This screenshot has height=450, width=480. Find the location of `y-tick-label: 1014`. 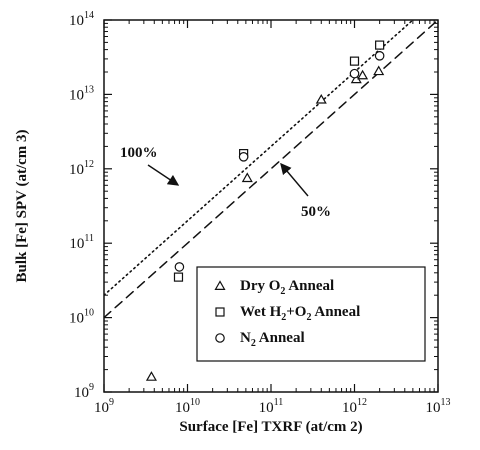

y-tick-label: 1014 is located at coordinates (81, 19).